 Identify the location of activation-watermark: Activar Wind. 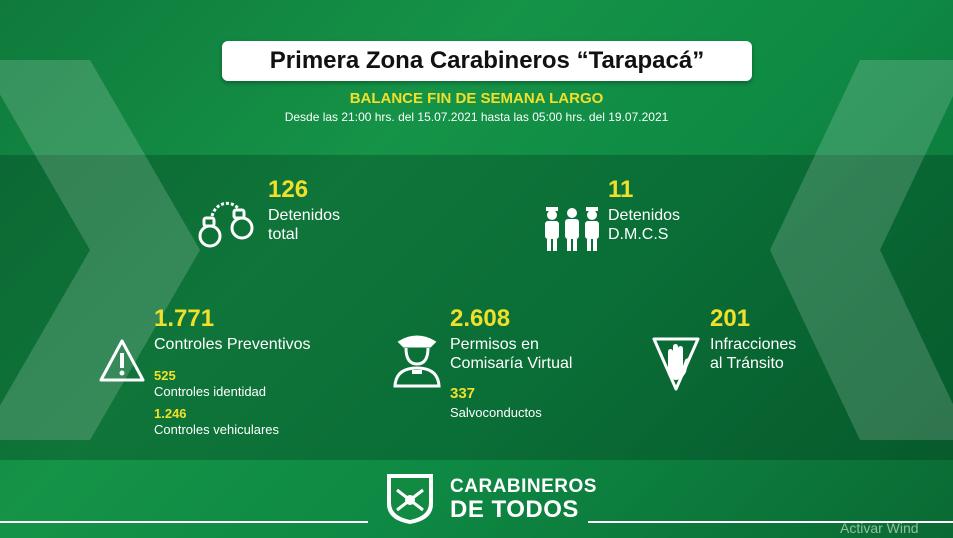
(879, 528).